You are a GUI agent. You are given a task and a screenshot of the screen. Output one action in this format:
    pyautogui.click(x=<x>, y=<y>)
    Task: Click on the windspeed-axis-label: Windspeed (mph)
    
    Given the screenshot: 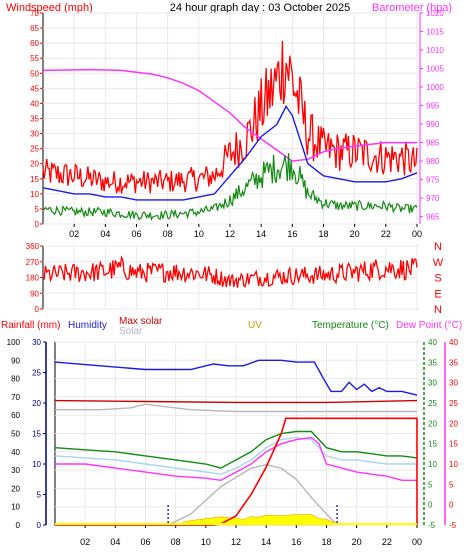 What is the action you would take?
    pyautogui.click(x=49, y=8)
    